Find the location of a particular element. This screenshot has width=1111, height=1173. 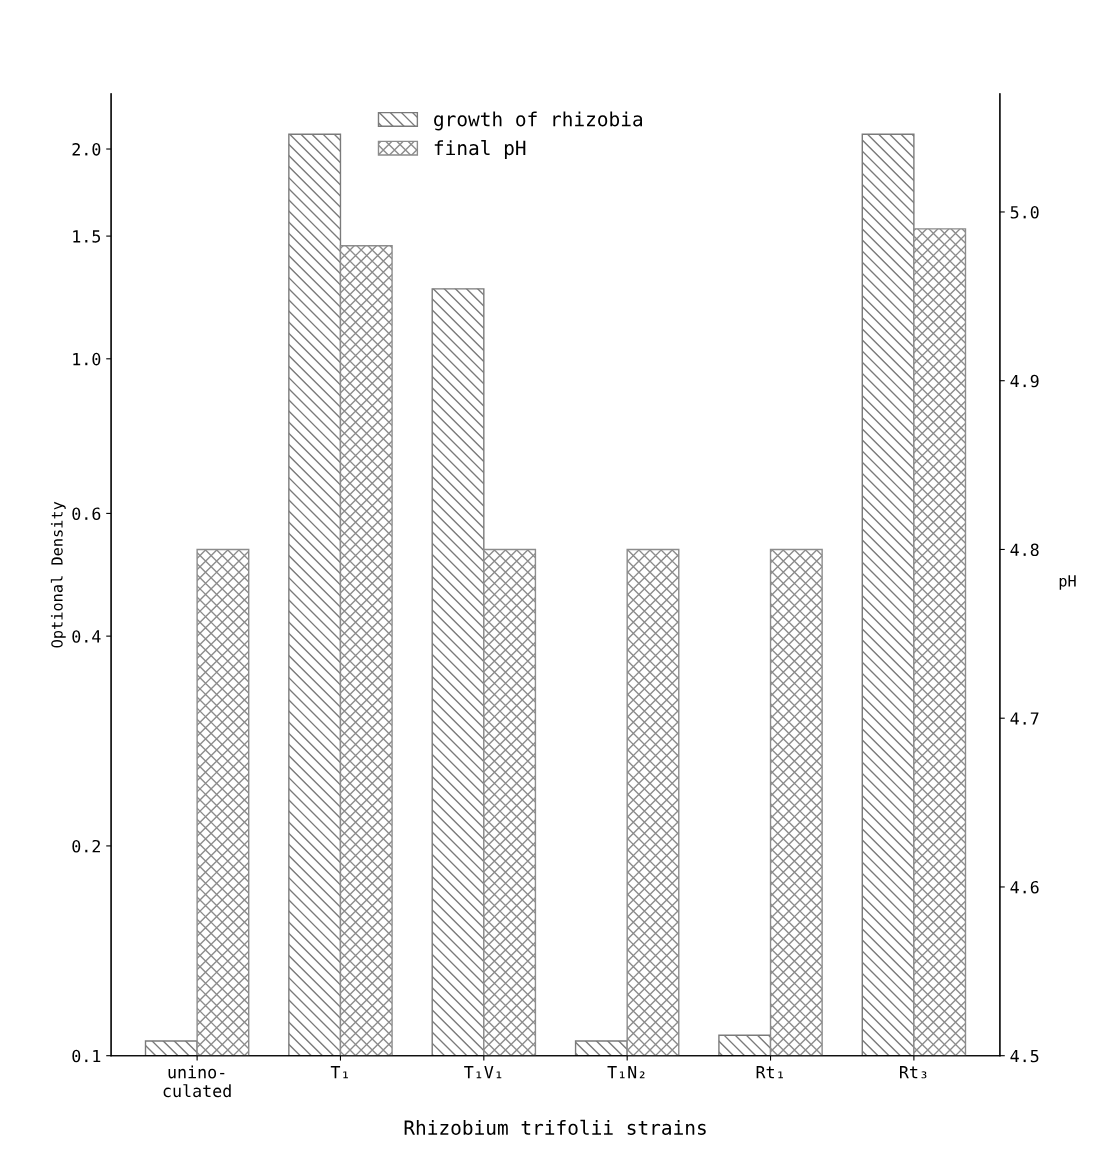

legend-label: growth of rhizobia is located at coordinates (538, 121).